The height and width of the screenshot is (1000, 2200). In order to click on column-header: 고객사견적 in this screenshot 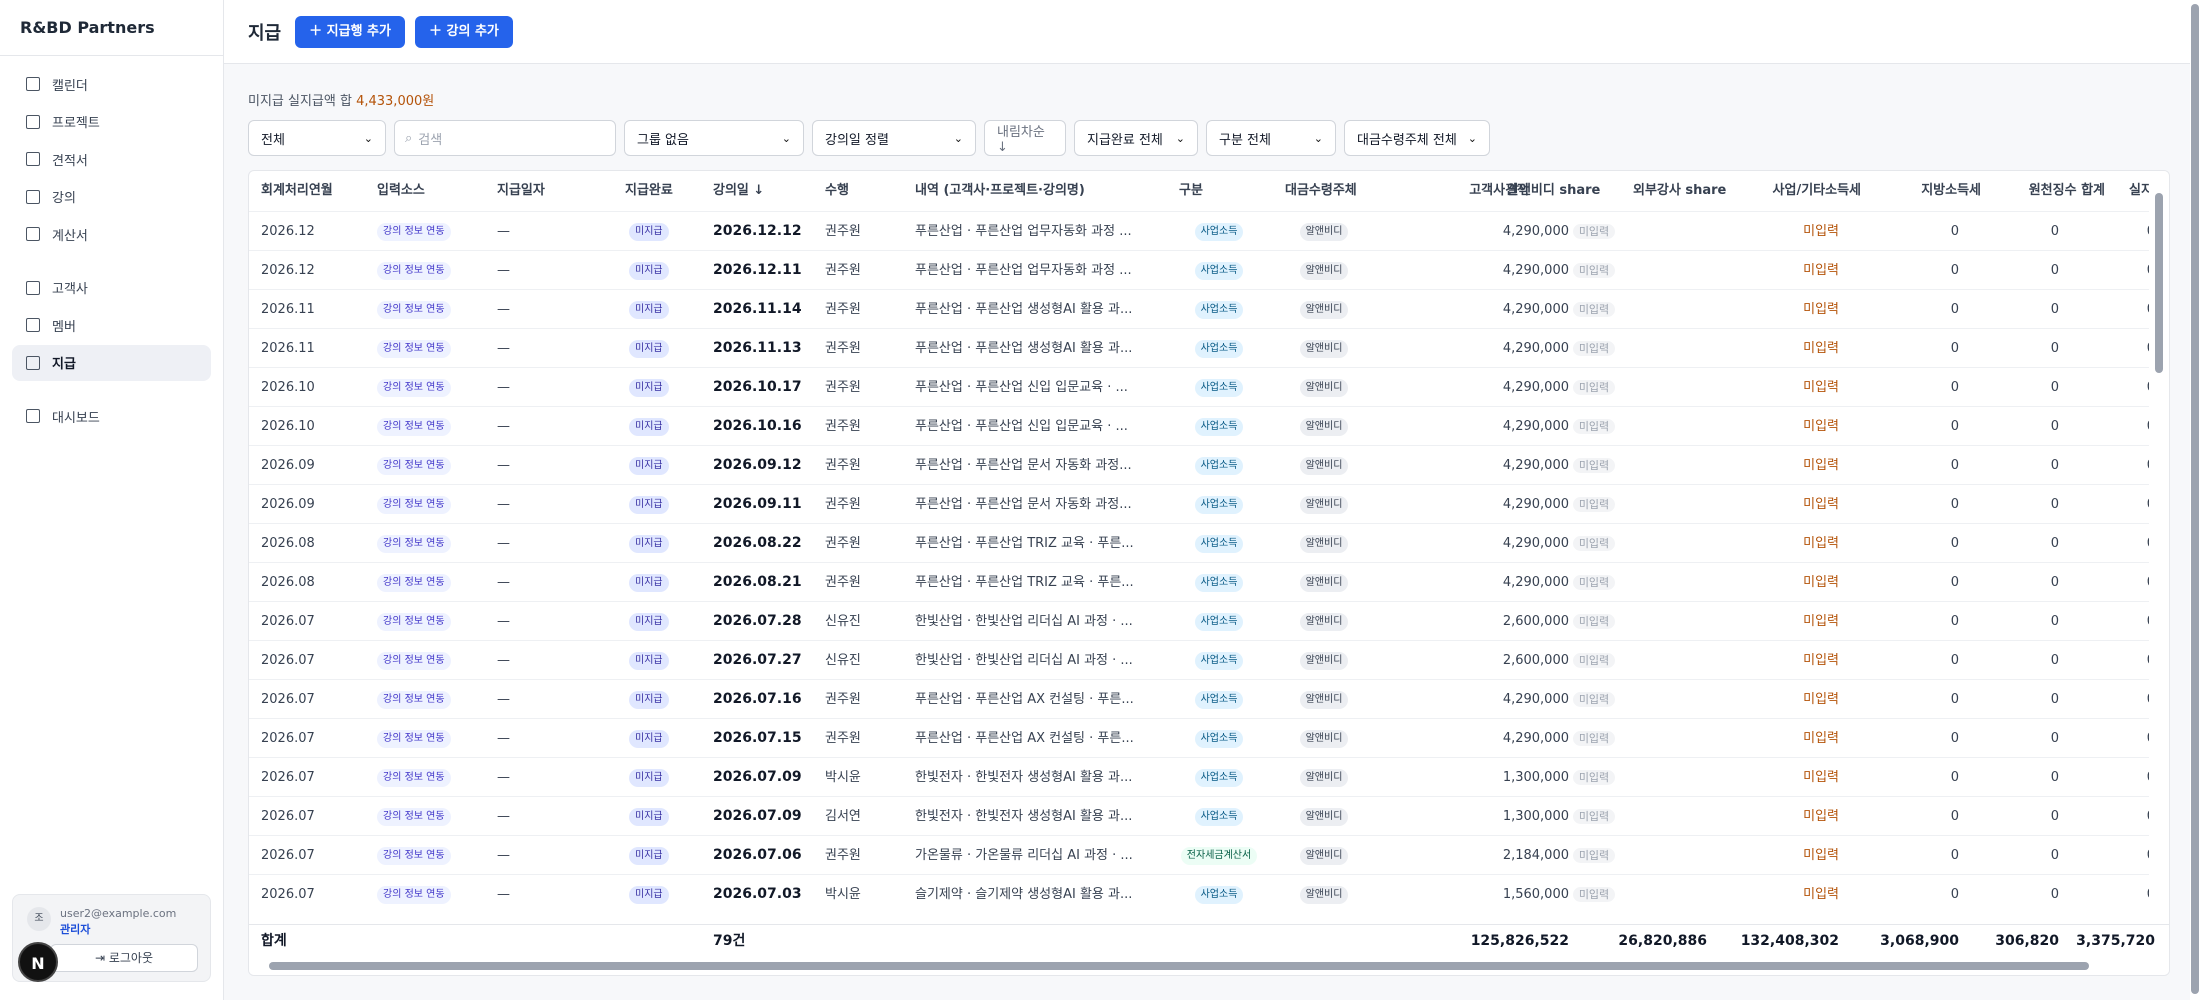, I will do `click(1499, 190)`.